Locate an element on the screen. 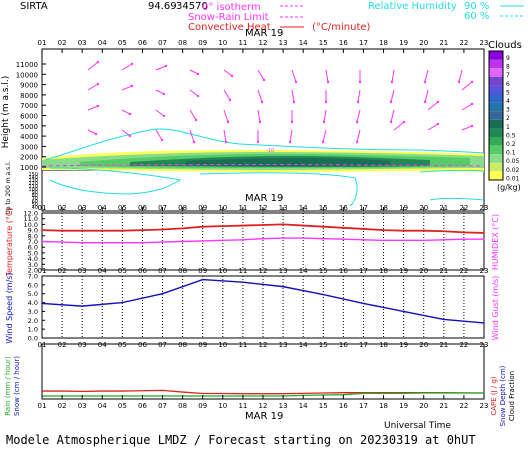  isotherm-line is located at coordinates (263, 165).